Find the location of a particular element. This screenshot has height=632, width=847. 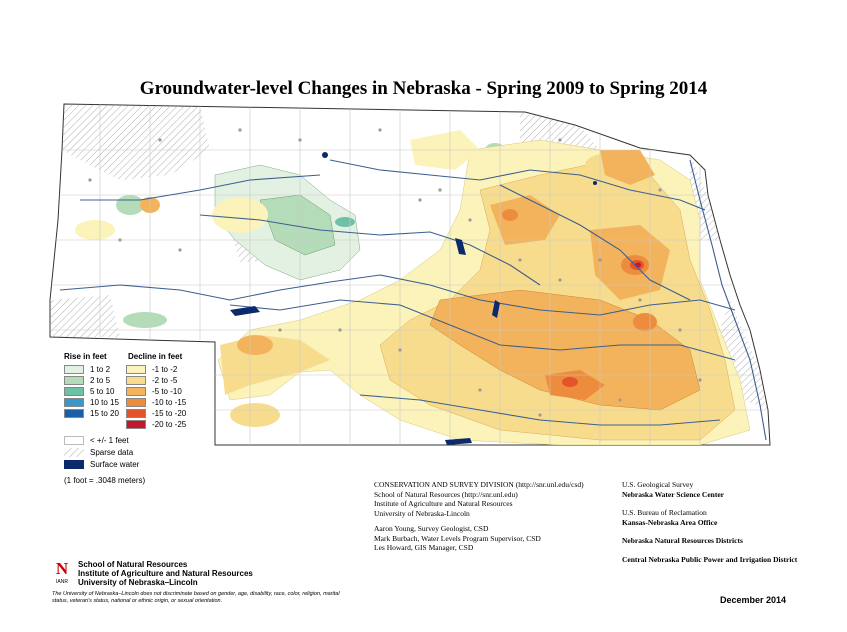

legend-label: -15 to -20 is located at coordinates (169, 413).